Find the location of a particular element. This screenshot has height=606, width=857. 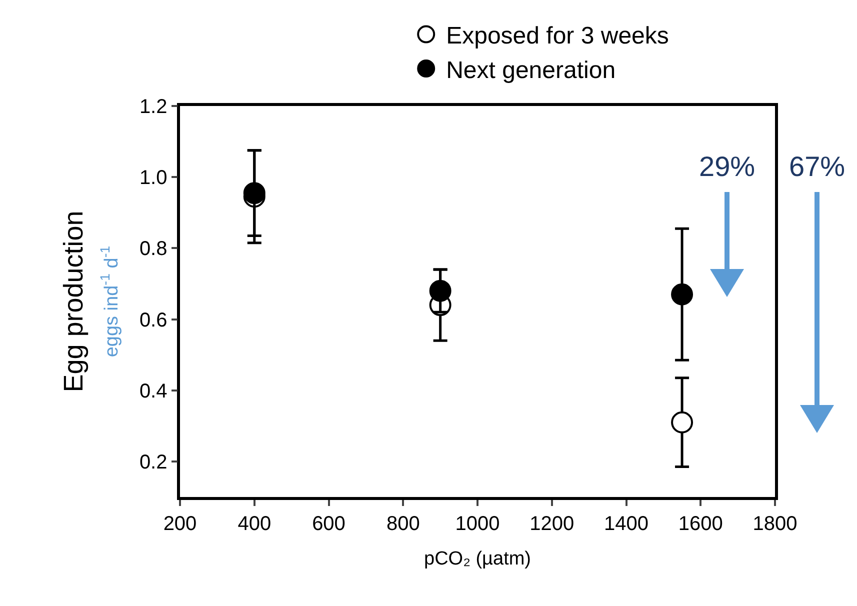

y-tick-label: 1.0 is located at coordinates (153, 178).